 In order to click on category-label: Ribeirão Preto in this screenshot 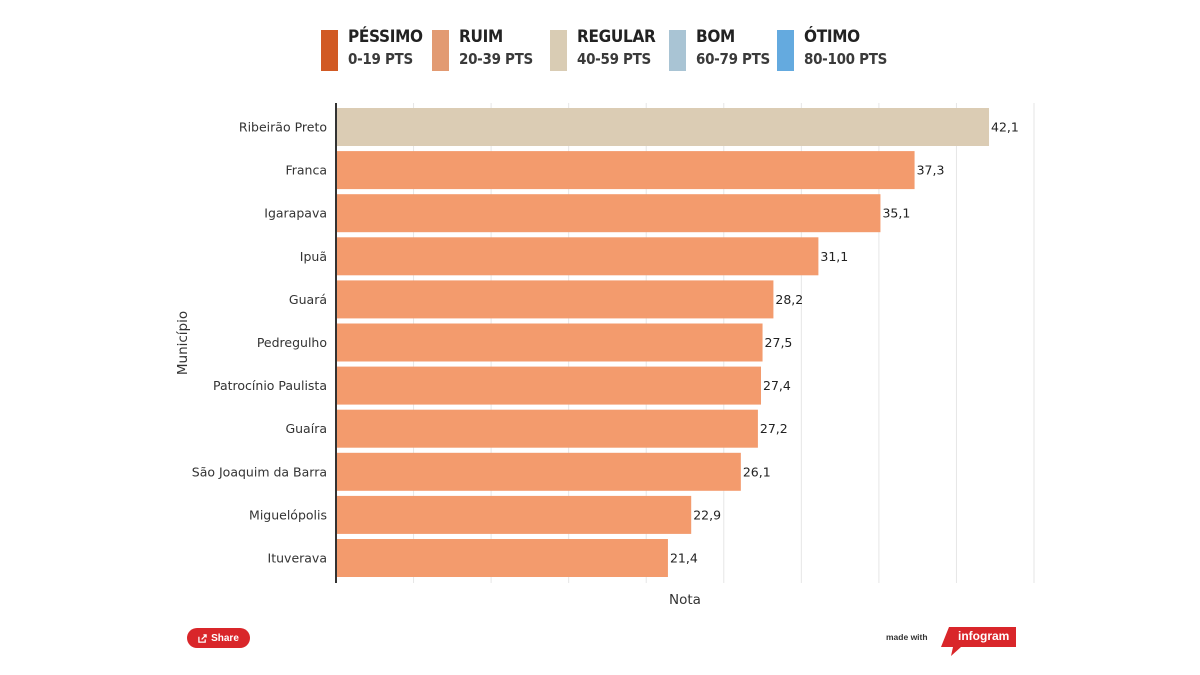, I will do `click(283, 127)`.